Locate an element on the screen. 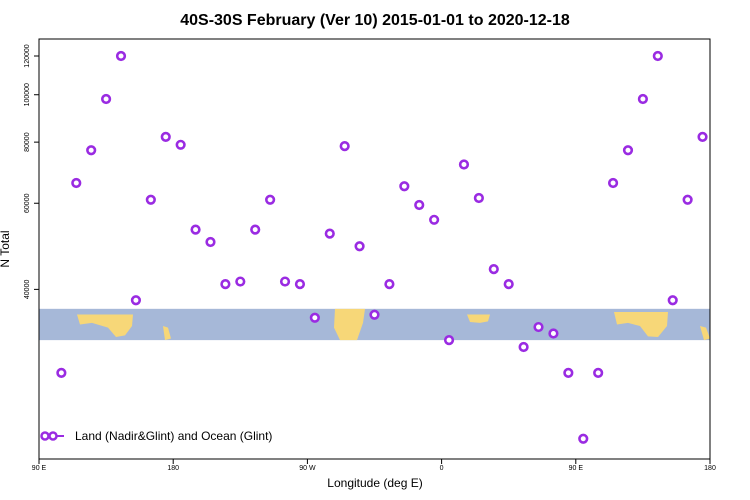  y-axis-label: N Total is located at coordinates (6, 248).